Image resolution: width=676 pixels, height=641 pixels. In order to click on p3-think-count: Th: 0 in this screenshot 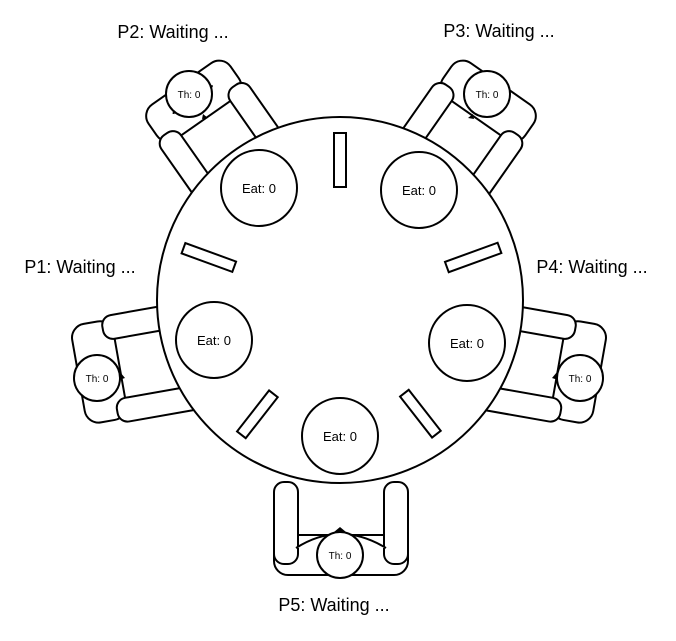, I will do `click(487, 95)`.